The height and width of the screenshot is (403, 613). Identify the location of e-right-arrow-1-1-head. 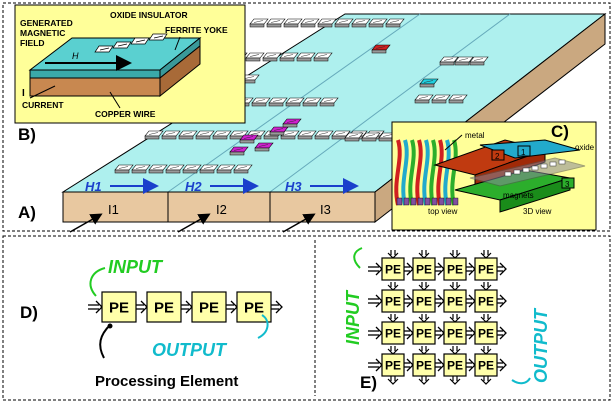
(441, 301).